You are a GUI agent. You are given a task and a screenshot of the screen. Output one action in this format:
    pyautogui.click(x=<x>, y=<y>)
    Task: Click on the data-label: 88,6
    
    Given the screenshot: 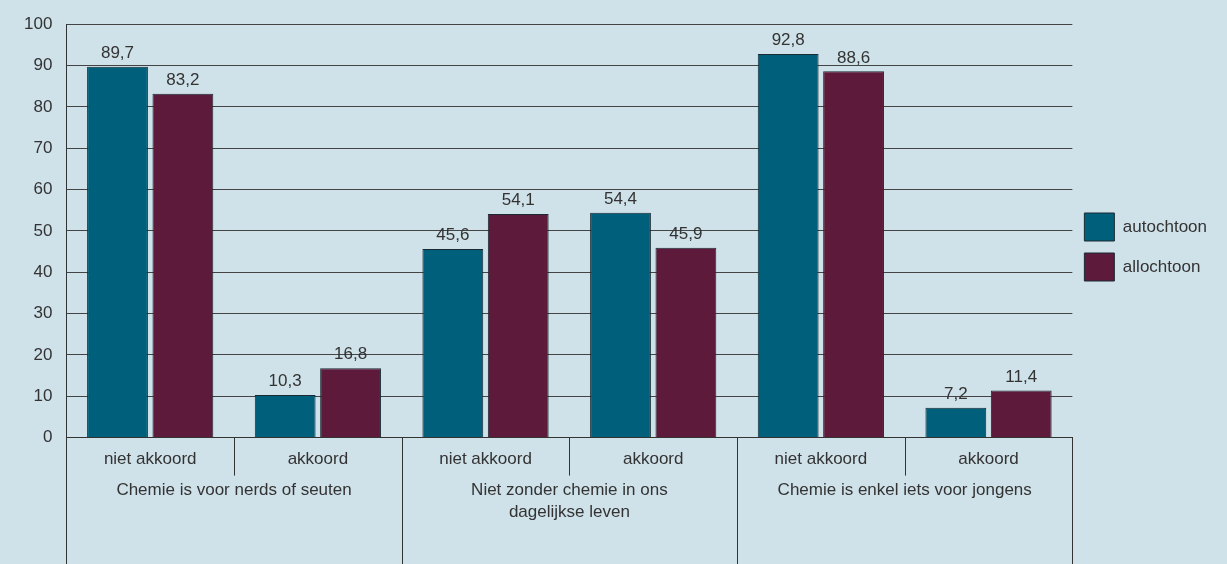 What is the action you would take?
    pyautogui.click(x=854, y=57)
    